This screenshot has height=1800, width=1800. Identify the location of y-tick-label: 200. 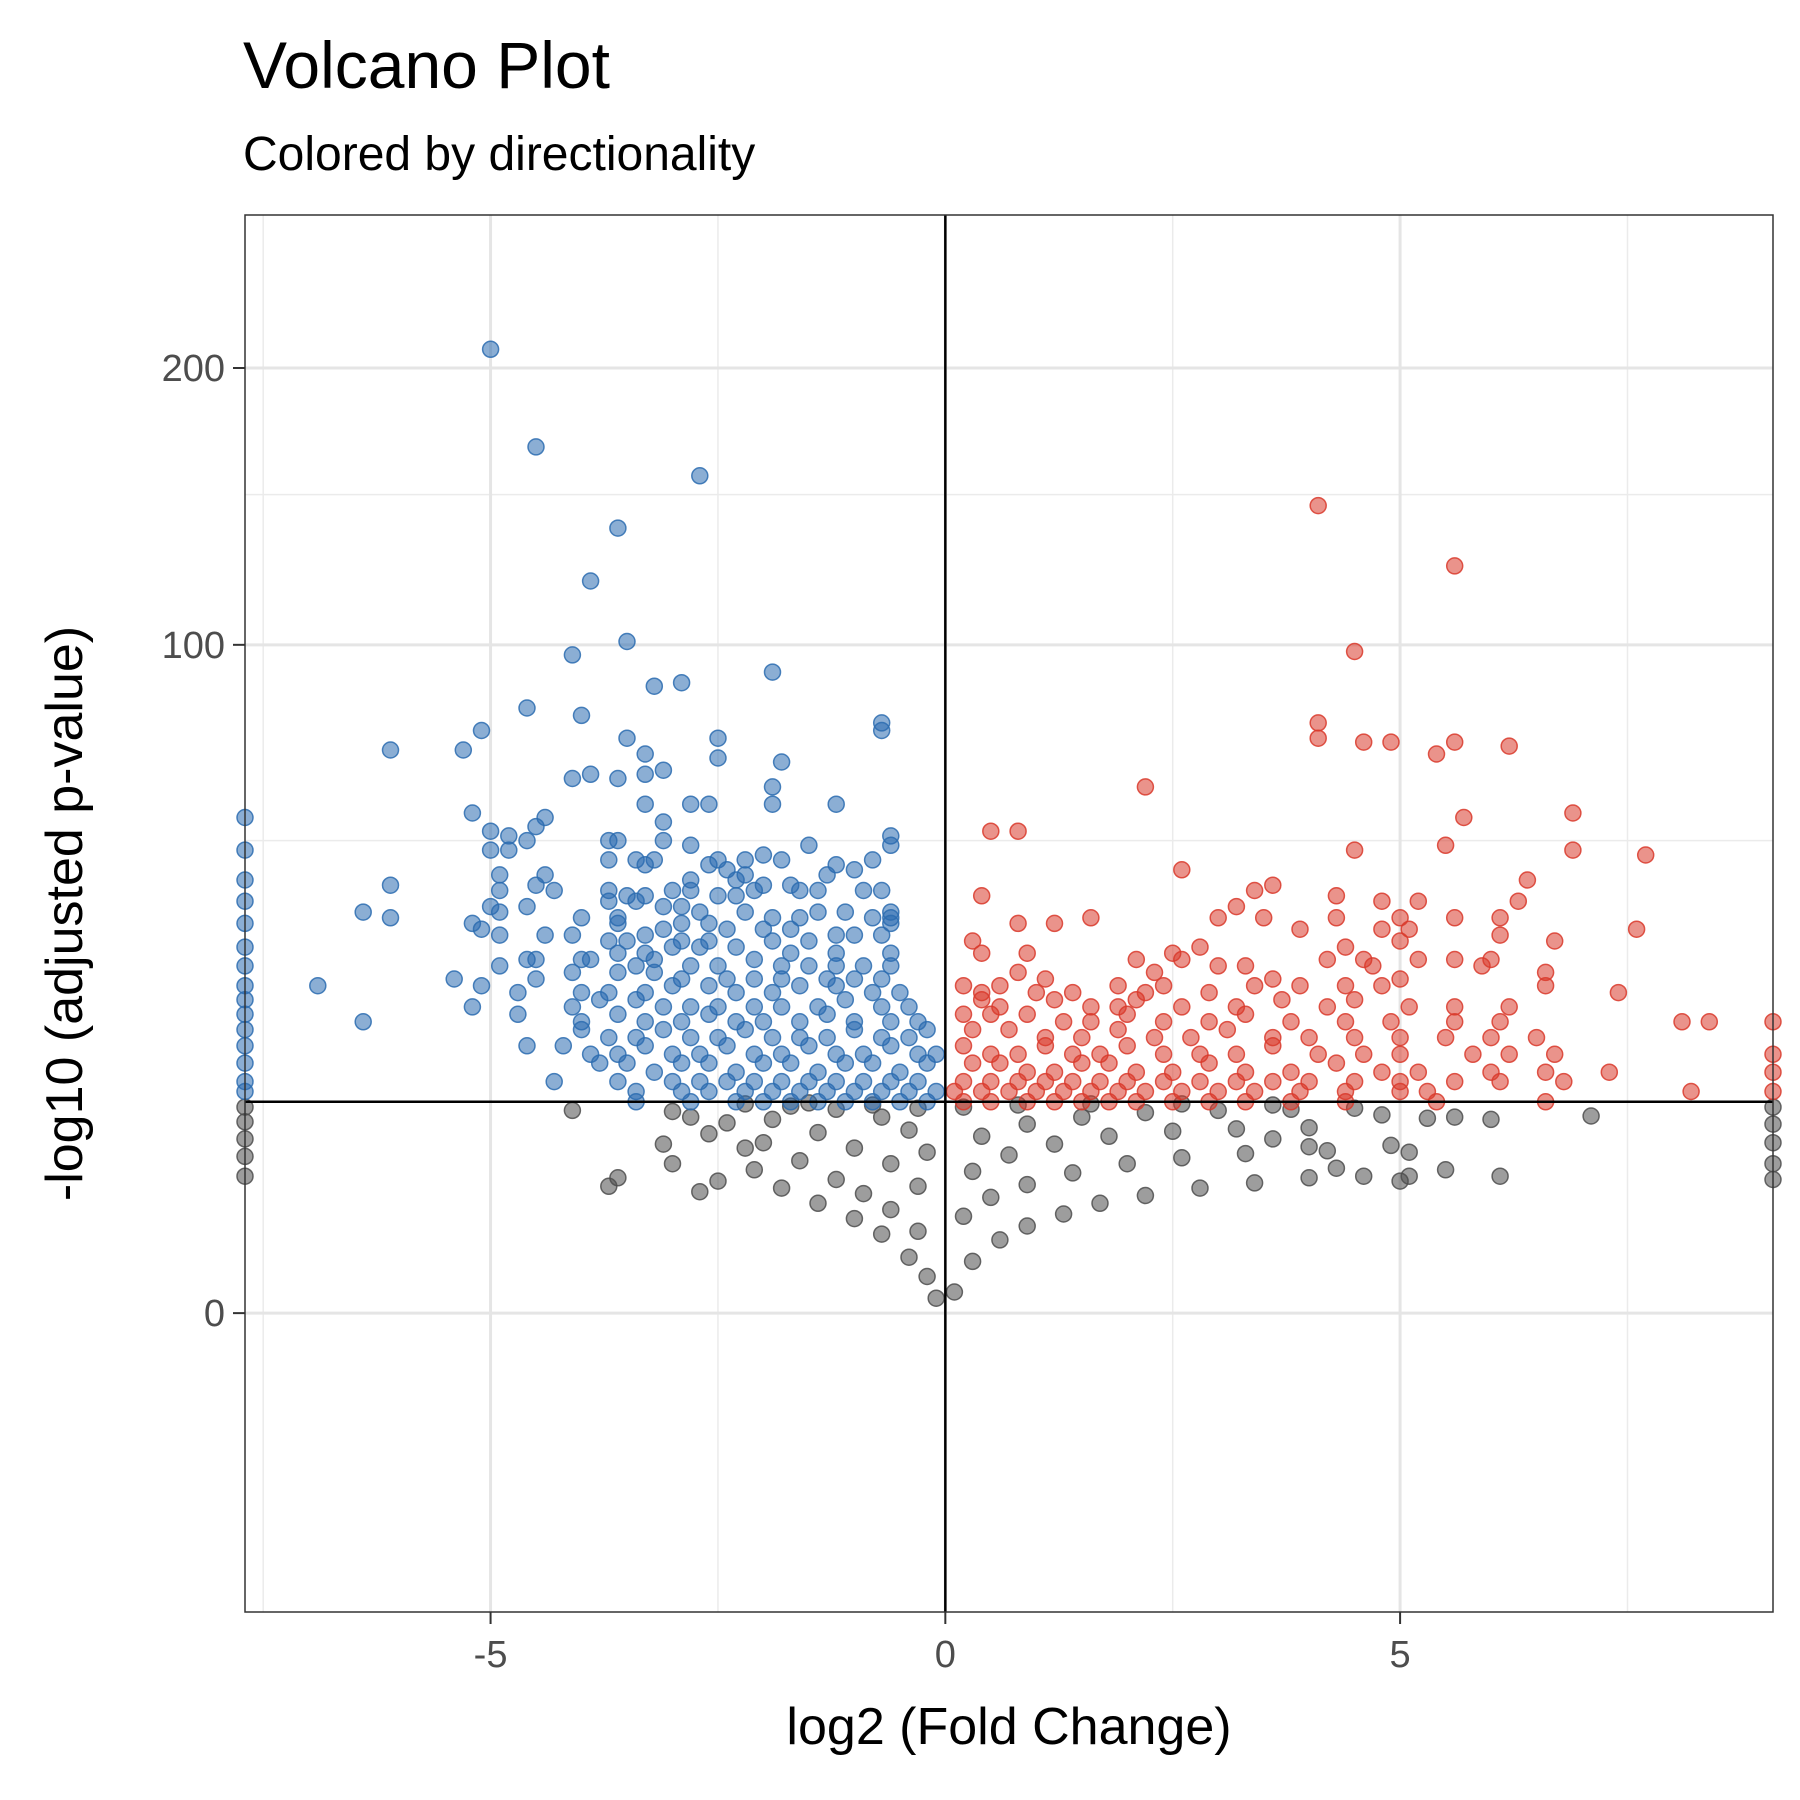
(193, 369).